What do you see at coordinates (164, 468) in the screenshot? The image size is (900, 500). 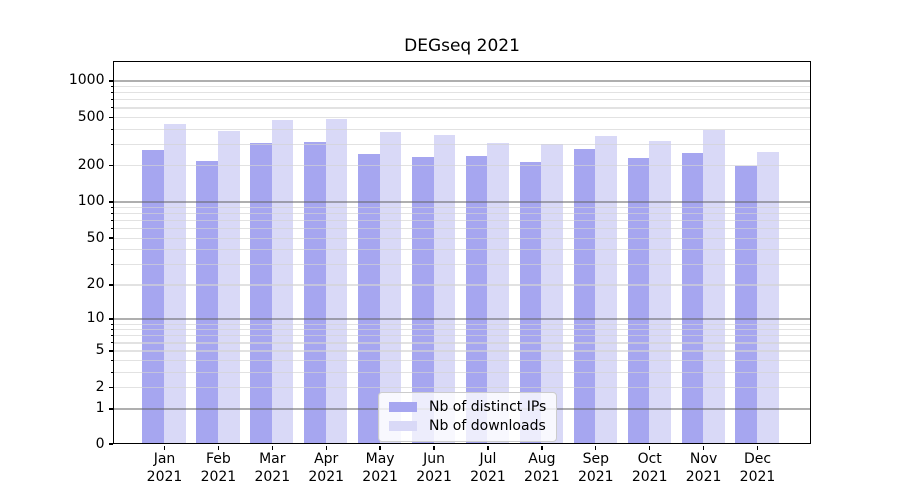 I see `x-tick-label-jan-2021: Jan 2021` at bounding box center [164, 468].